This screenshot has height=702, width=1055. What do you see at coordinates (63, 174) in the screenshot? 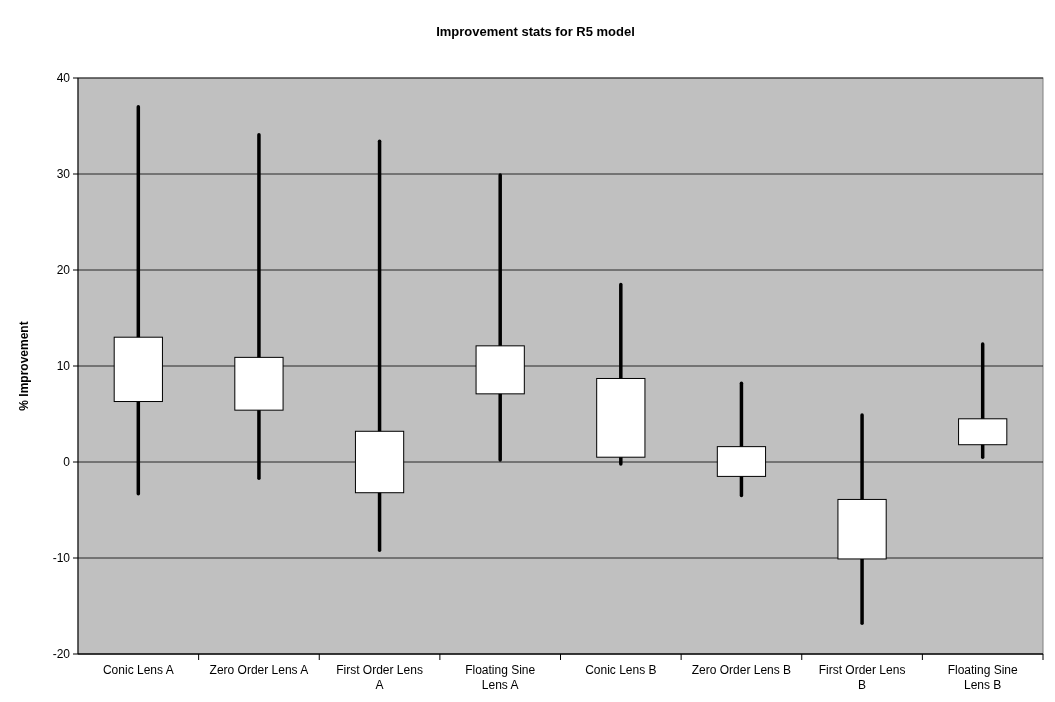
I see `y-tick-label: 30` at bounding box center [63, 174].